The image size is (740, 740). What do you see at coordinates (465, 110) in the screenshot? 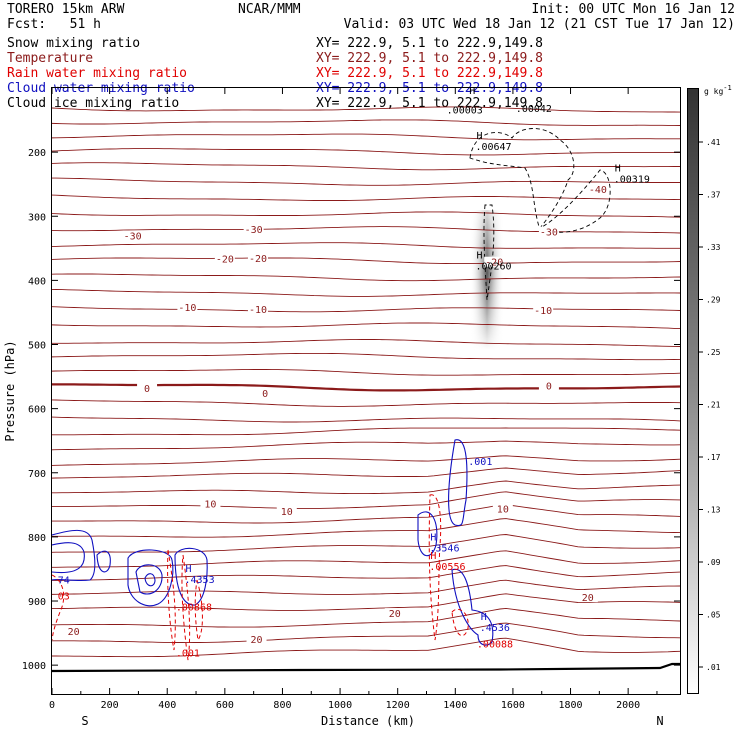
I see `extremum-value: .00003` at bounding box center [465, 110].